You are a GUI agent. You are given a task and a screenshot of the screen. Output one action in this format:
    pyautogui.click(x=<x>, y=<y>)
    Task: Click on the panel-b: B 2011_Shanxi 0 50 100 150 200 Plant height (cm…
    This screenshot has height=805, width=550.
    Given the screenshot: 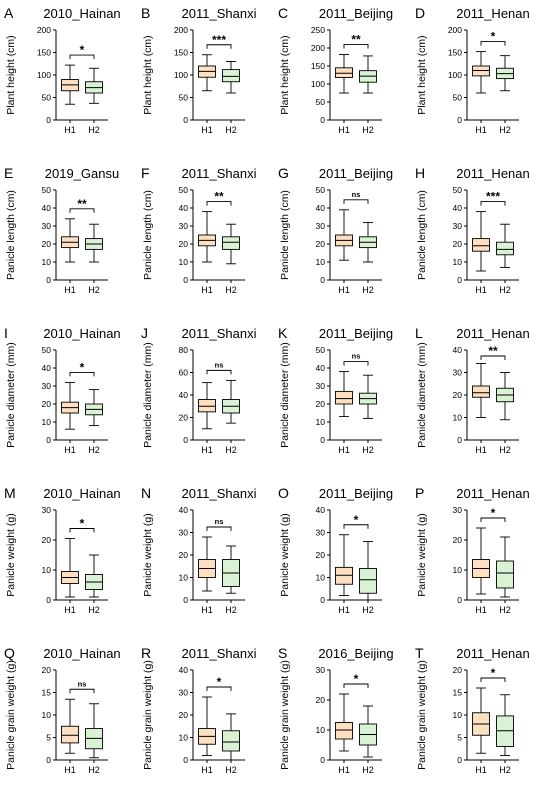 What is the action you would take?
    pyautogui.click(x=199, y=70)
    